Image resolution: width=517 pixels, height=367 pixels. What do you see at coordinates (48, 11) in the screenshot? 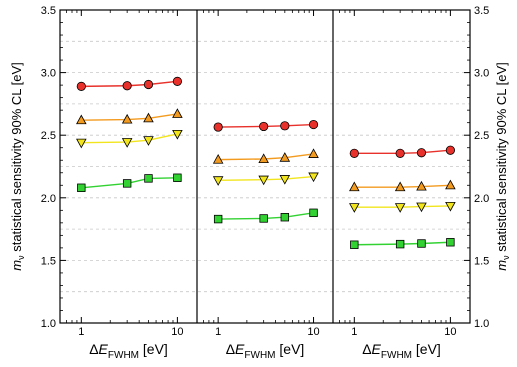
I see `y-tick-label-left: 3.5` at bounding box center [48, 11].